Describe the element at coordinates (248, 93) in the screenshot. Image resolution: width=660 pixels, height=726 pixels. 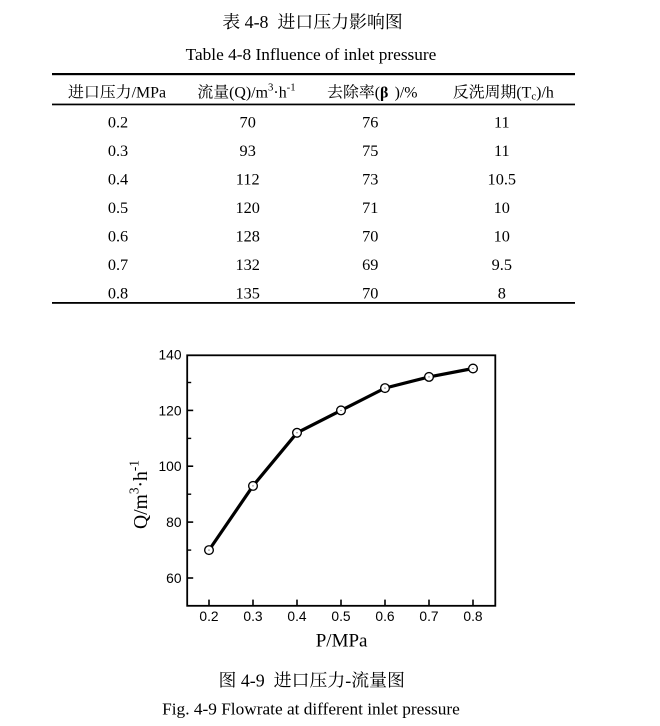
I see `svg-text: (Q)/m` at that location.